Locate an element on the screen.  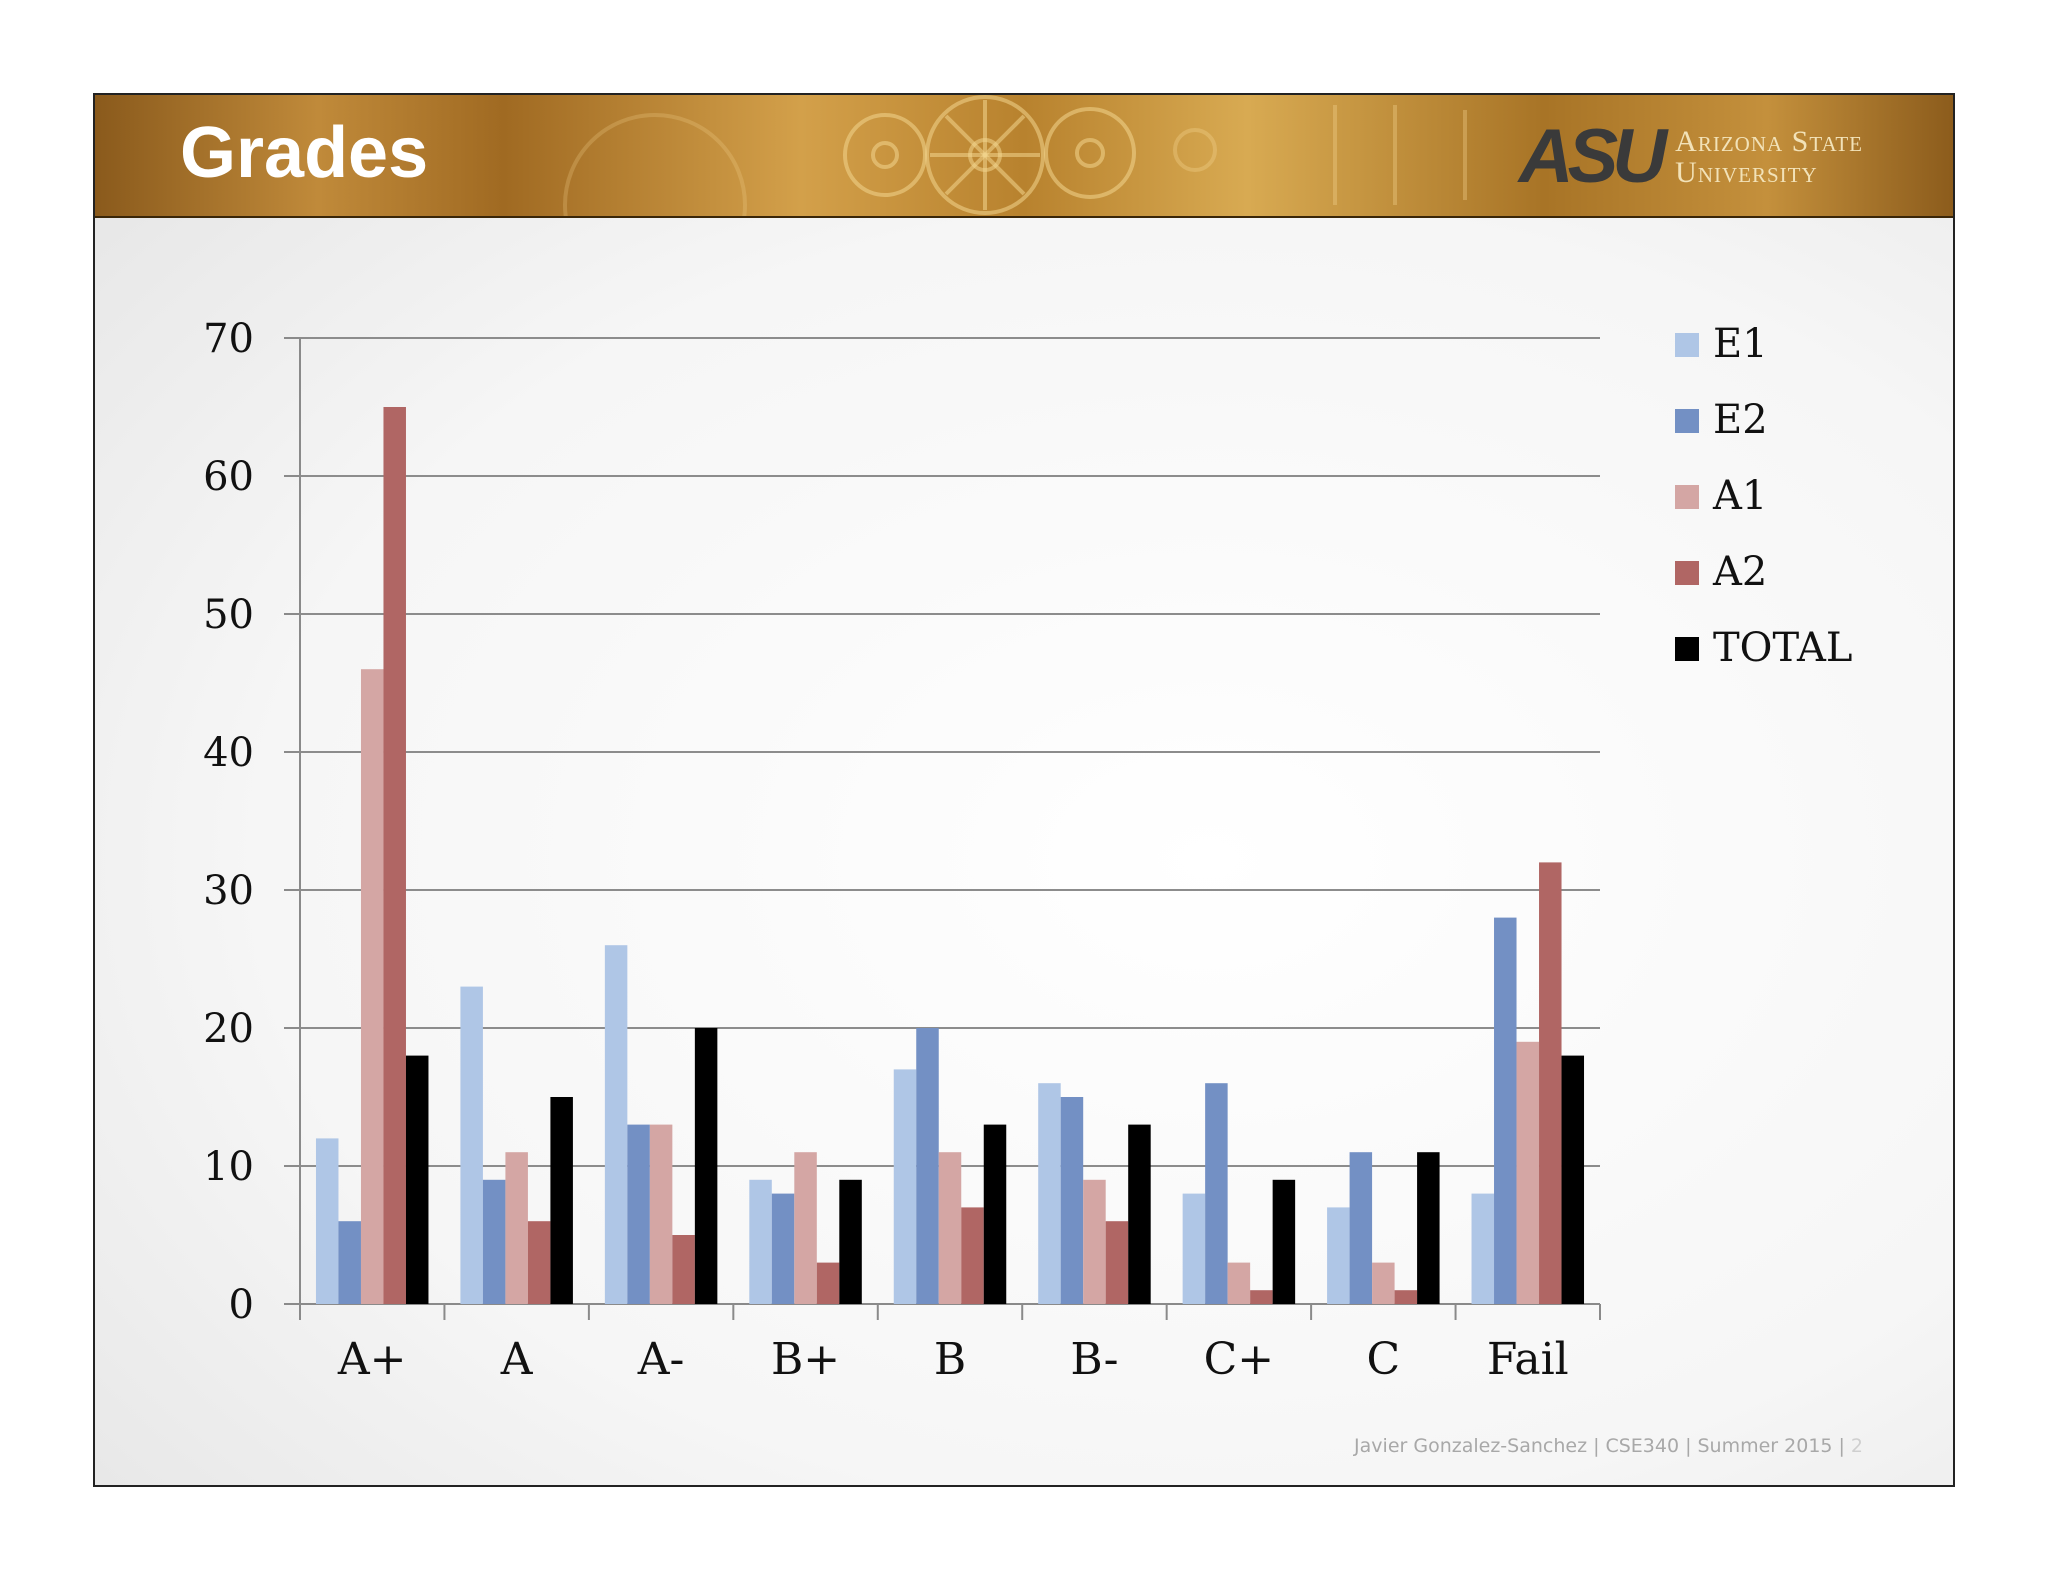
bar-e2-C+ is located at coordinates (1216, 1193).